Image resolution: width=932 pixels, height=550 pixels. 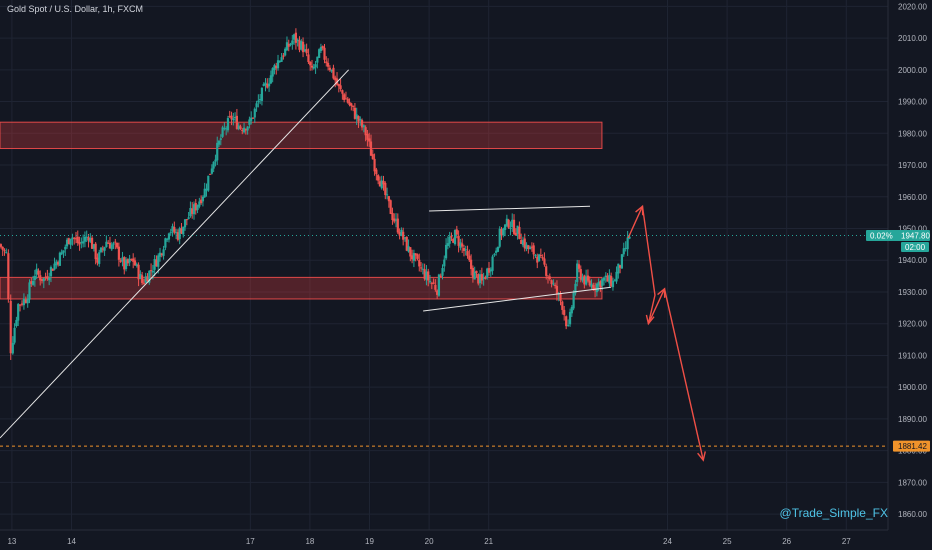 I want to click on time-tick-label: 26, so click(x=786, y=541).